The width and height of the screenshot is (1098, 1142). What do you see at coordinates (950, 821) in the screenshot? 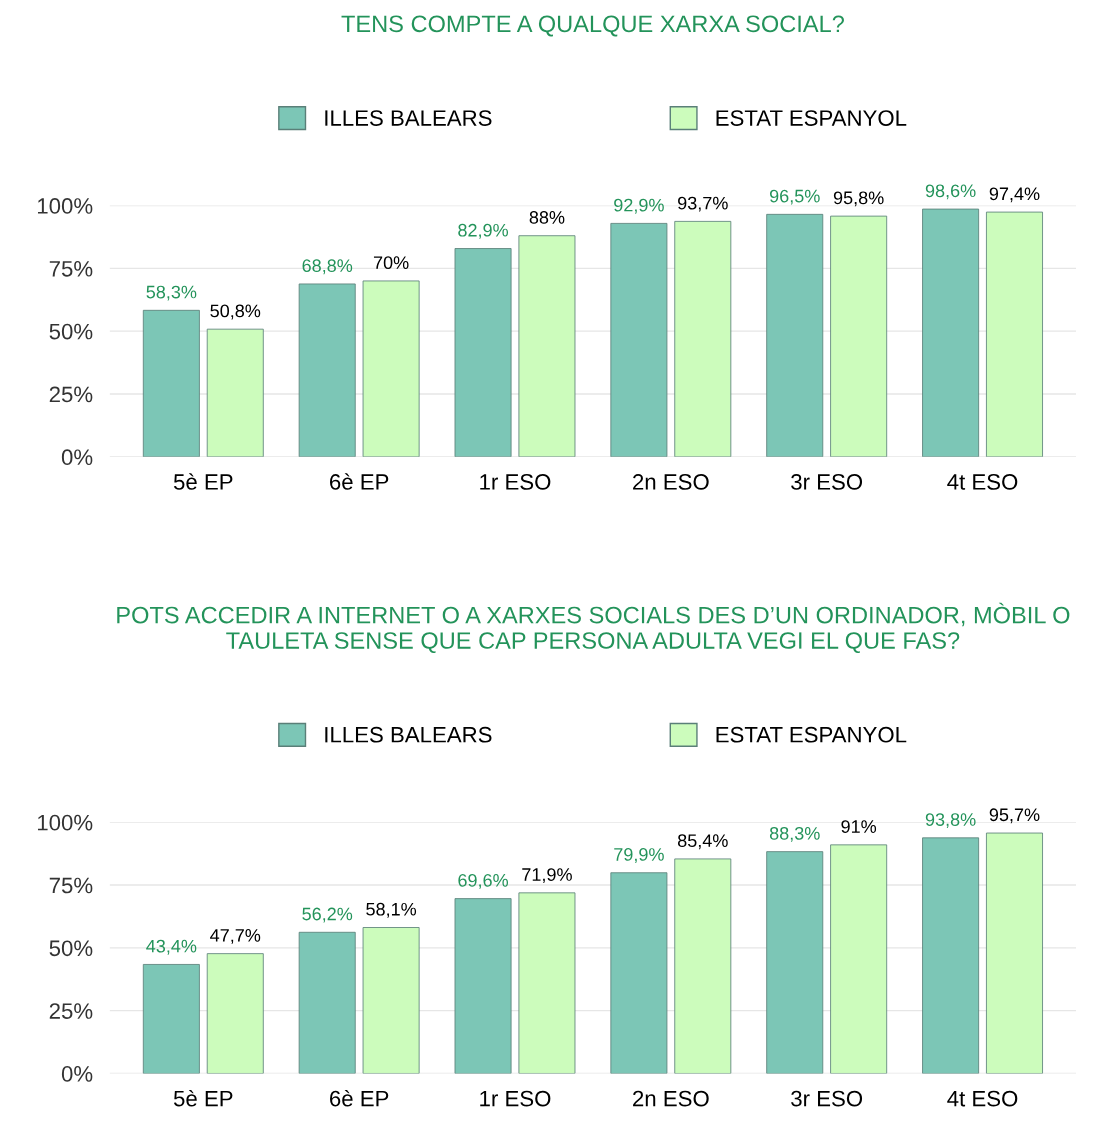
I see `data-label: 93,8%` at bounding box center [950, 821].